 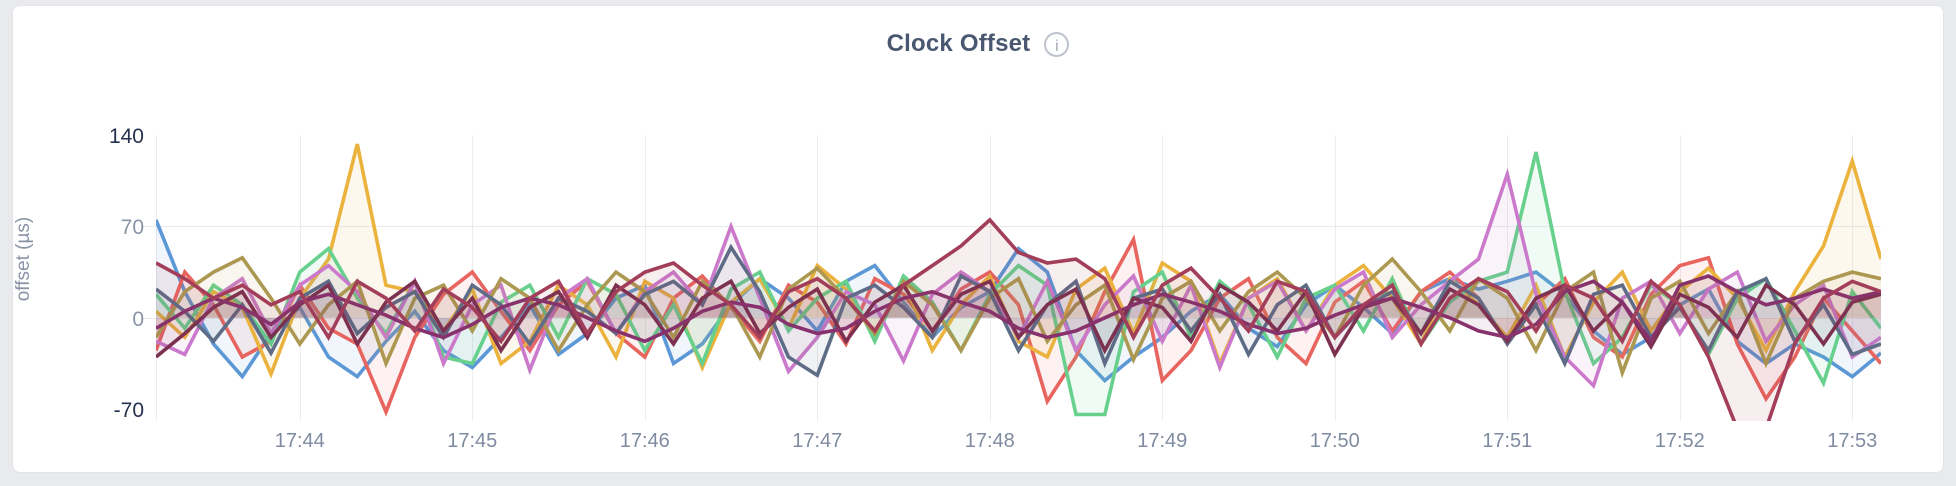 What do you see at coordinates (156, 278) in the screenshot?
I see `plot-left-edge-line` at bounding box center [156, 278].